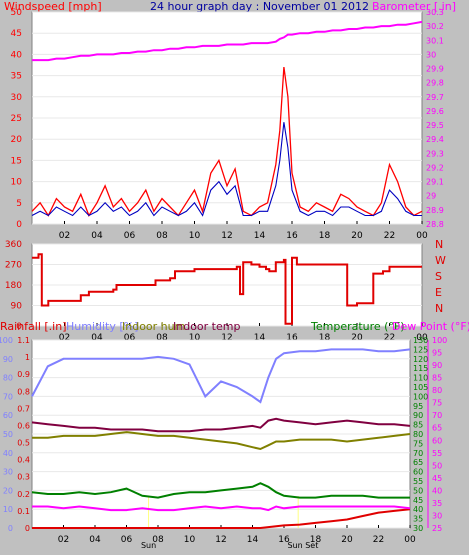 This screenshot has height=555, width=469. I want to click on baro-tick-label: 29.7, so click(435, 97).